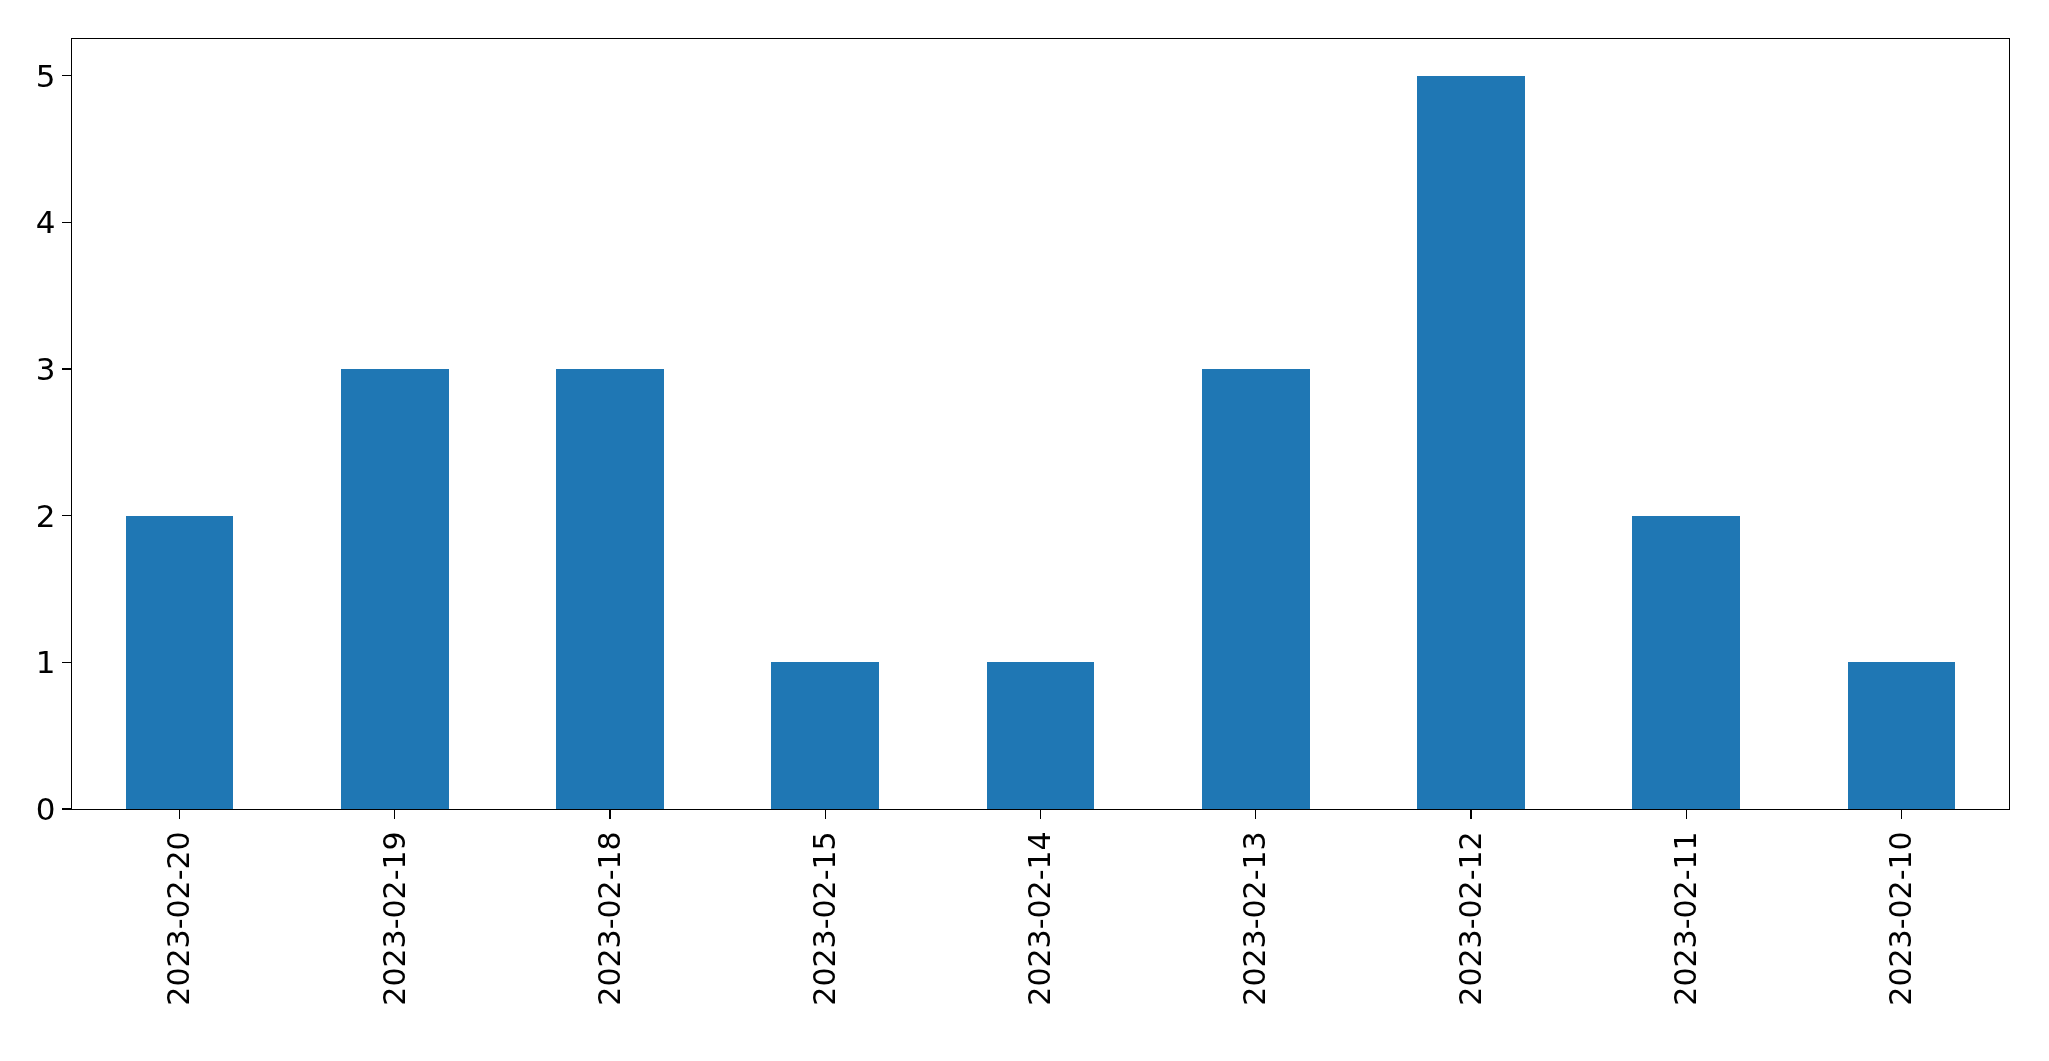 Image resolution: width=2049 pixels, height=1061 pixels. Describe the element at coordinates (45, 515) in the screenshot. I see `y-tick-label: 2` at that location.